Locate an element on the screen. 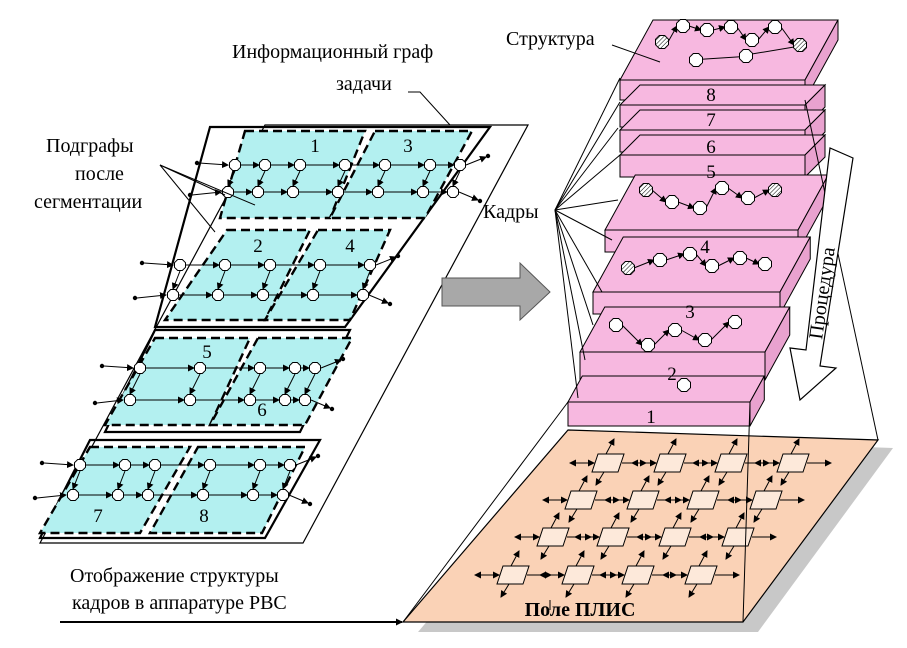  info-graph-label-1: Информационный граф is located at coordinates (332, 52).